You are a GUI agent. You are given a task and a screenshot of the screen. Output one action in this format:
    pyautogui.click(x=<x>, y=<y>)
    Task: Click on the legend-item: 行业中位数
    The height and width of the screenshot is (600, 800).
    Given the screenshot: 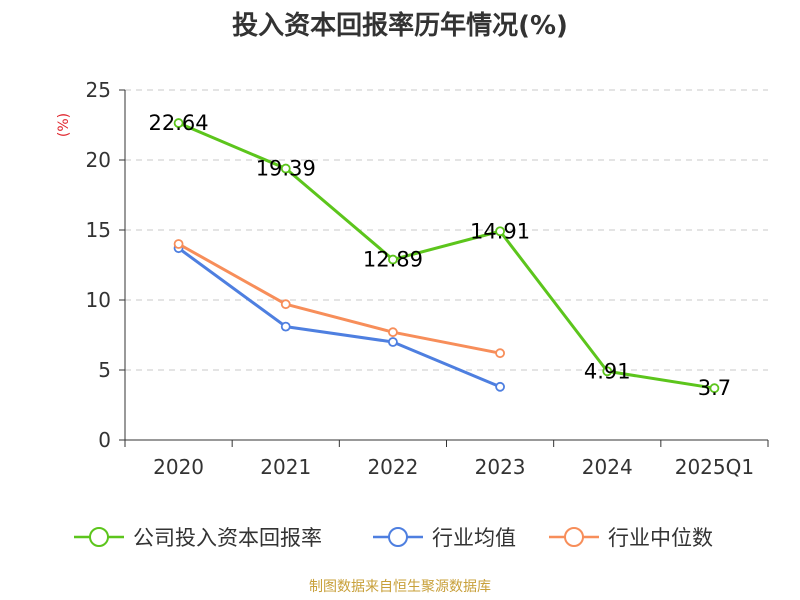 What is the action you would take?
    pyautogui.click(x=631, y=538)
    